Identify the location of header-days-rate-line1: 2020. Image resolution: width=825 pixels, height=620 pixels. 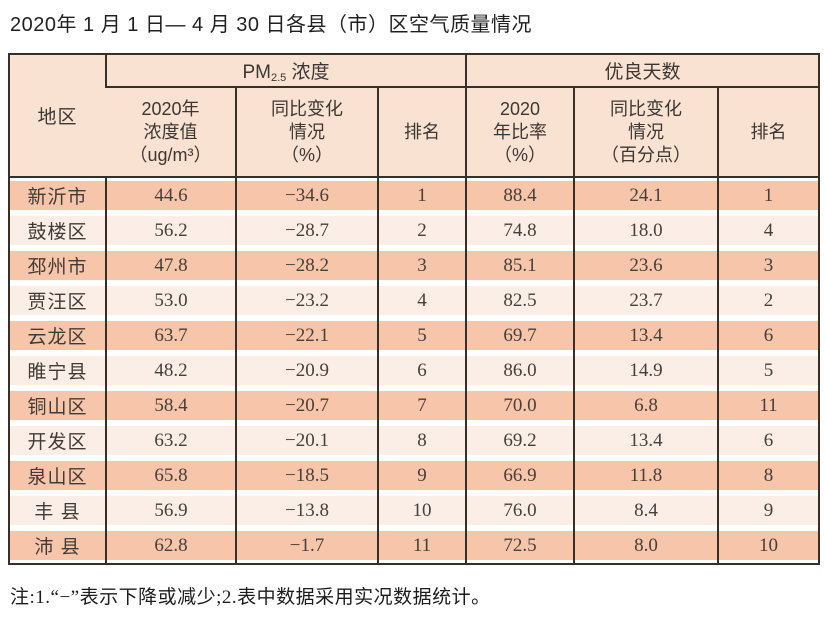
(520, 108).